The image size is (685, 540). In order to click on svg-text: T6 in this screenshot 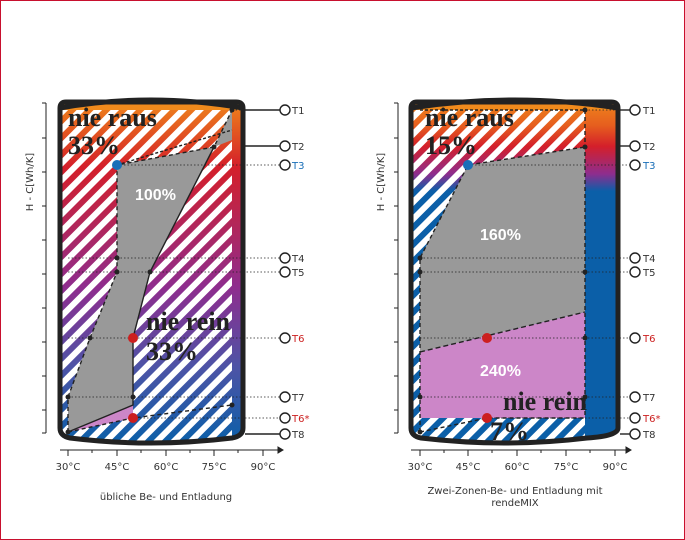, I will do `click(648, 339)`.